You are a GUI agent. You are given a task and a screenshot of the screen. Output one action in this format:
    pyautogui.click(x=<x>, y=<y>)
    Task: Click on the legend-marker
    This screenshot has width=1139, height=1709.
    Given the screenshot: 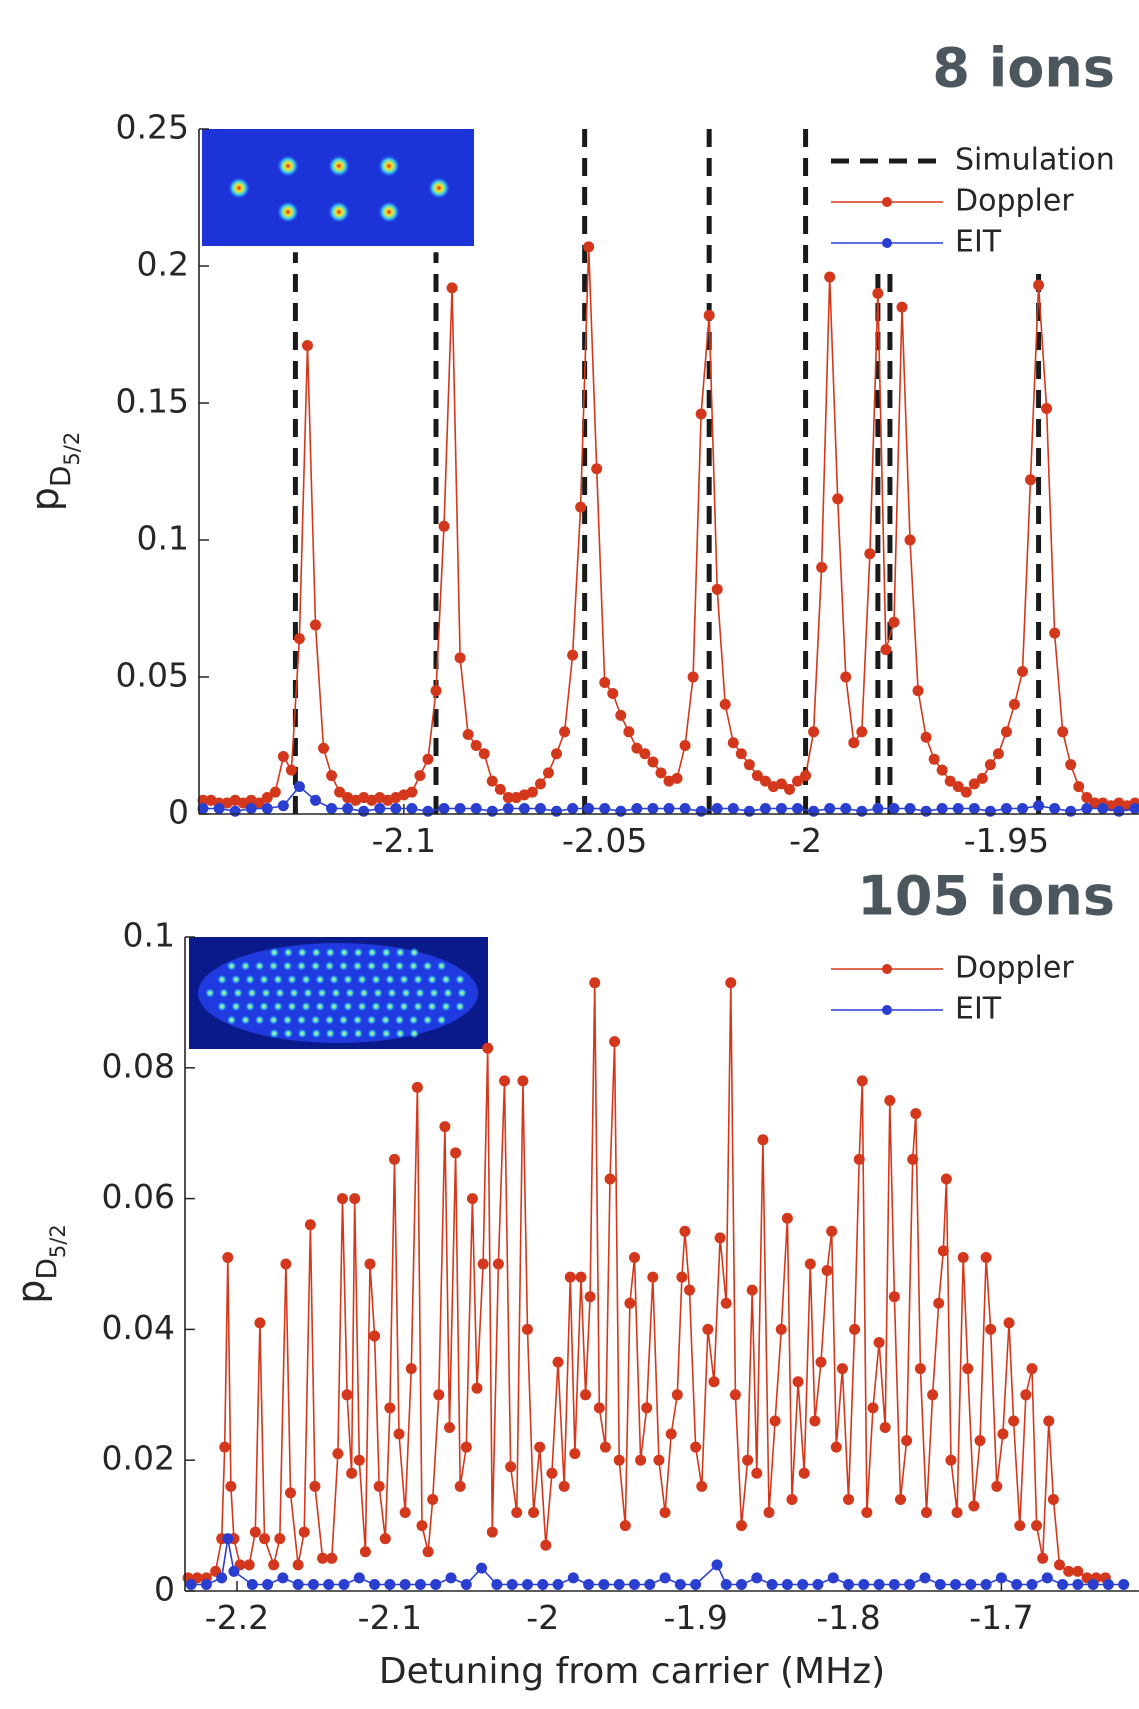 What is the action you would take?
    pyautogui.click(x=887, y=243)
    